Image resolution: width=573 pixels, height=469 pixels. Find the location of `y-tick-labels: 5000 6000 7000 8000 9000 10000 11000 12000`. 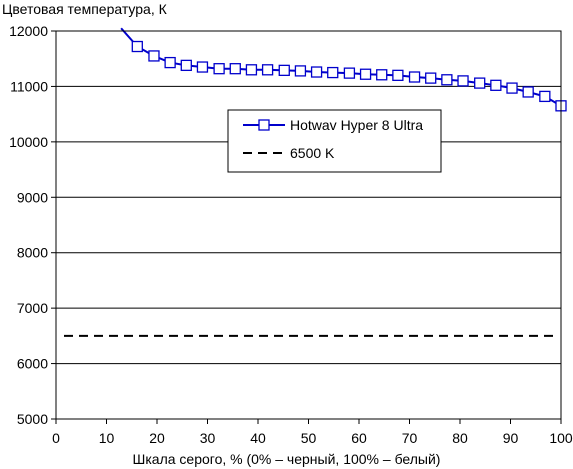

y-tick-labels: 5000 6000 7000 8000 9000 10000 11000 12000 is located at coordinates (28, 225).